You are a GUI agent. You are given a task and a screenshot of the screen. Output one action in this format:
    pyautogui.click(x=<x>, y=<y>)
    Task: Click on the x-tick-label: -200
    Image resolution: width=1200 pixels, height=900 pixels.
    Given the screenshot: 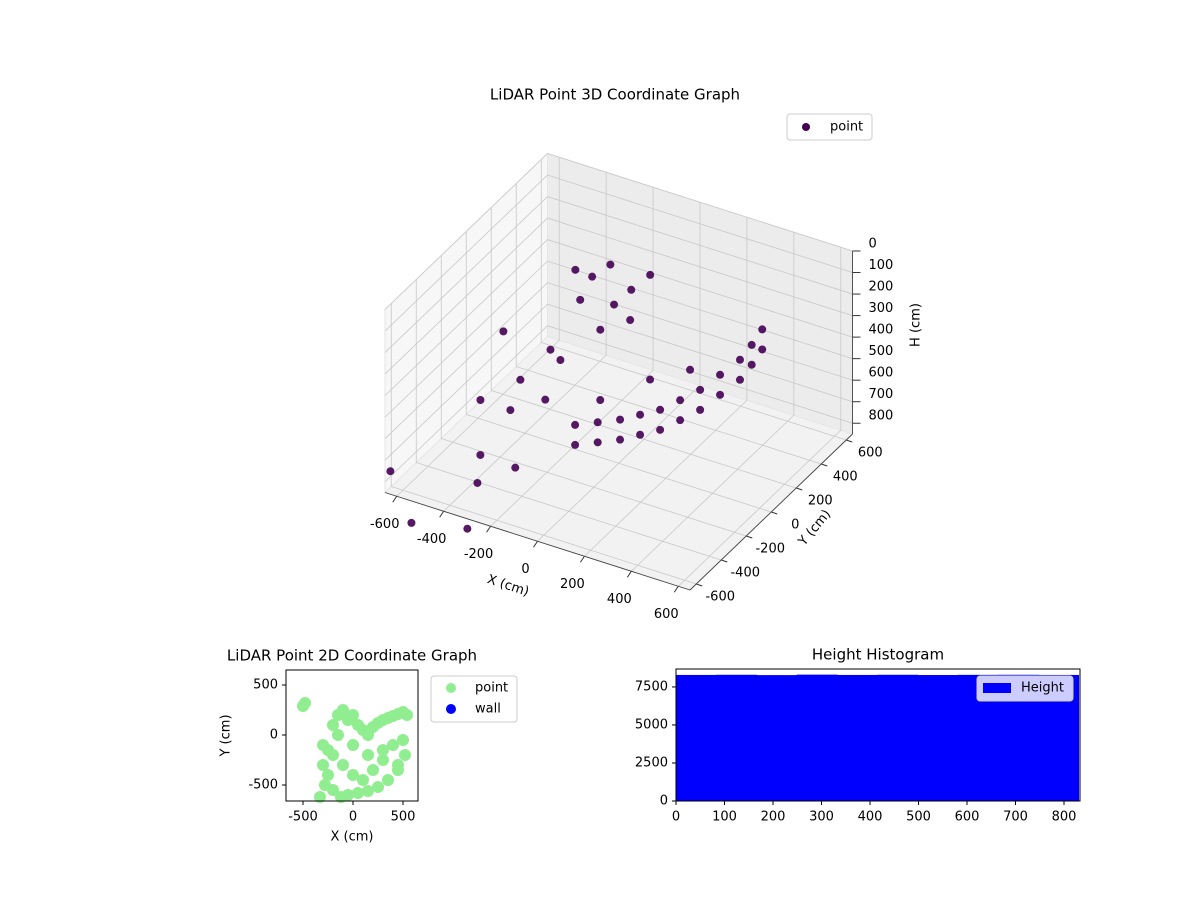 What is the action you would take?
    pyautogui.click(x=479, y=554)
    